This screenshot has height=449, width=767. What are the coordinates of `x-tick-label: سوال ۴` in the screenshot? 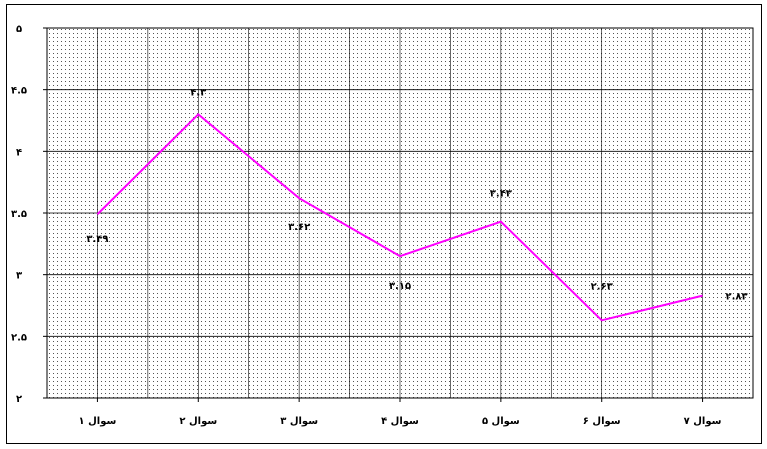 It's located at (400, 421).